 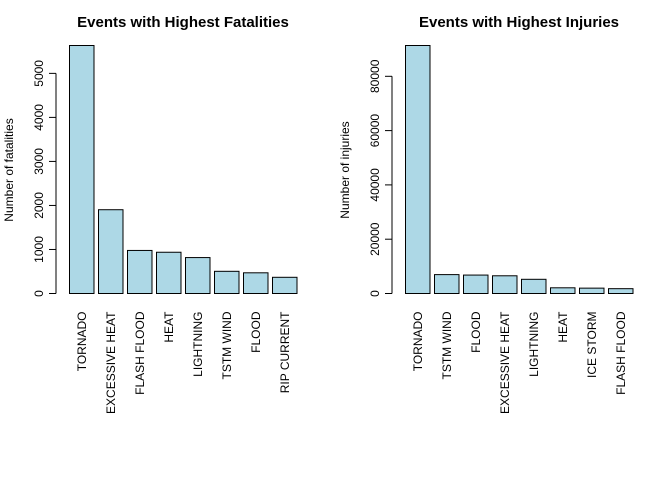 What do you see at coordinates (39, 161) in the screenshot?
I see `fatalities-y-tick-label: 3000` at bounding box center [39, 161].